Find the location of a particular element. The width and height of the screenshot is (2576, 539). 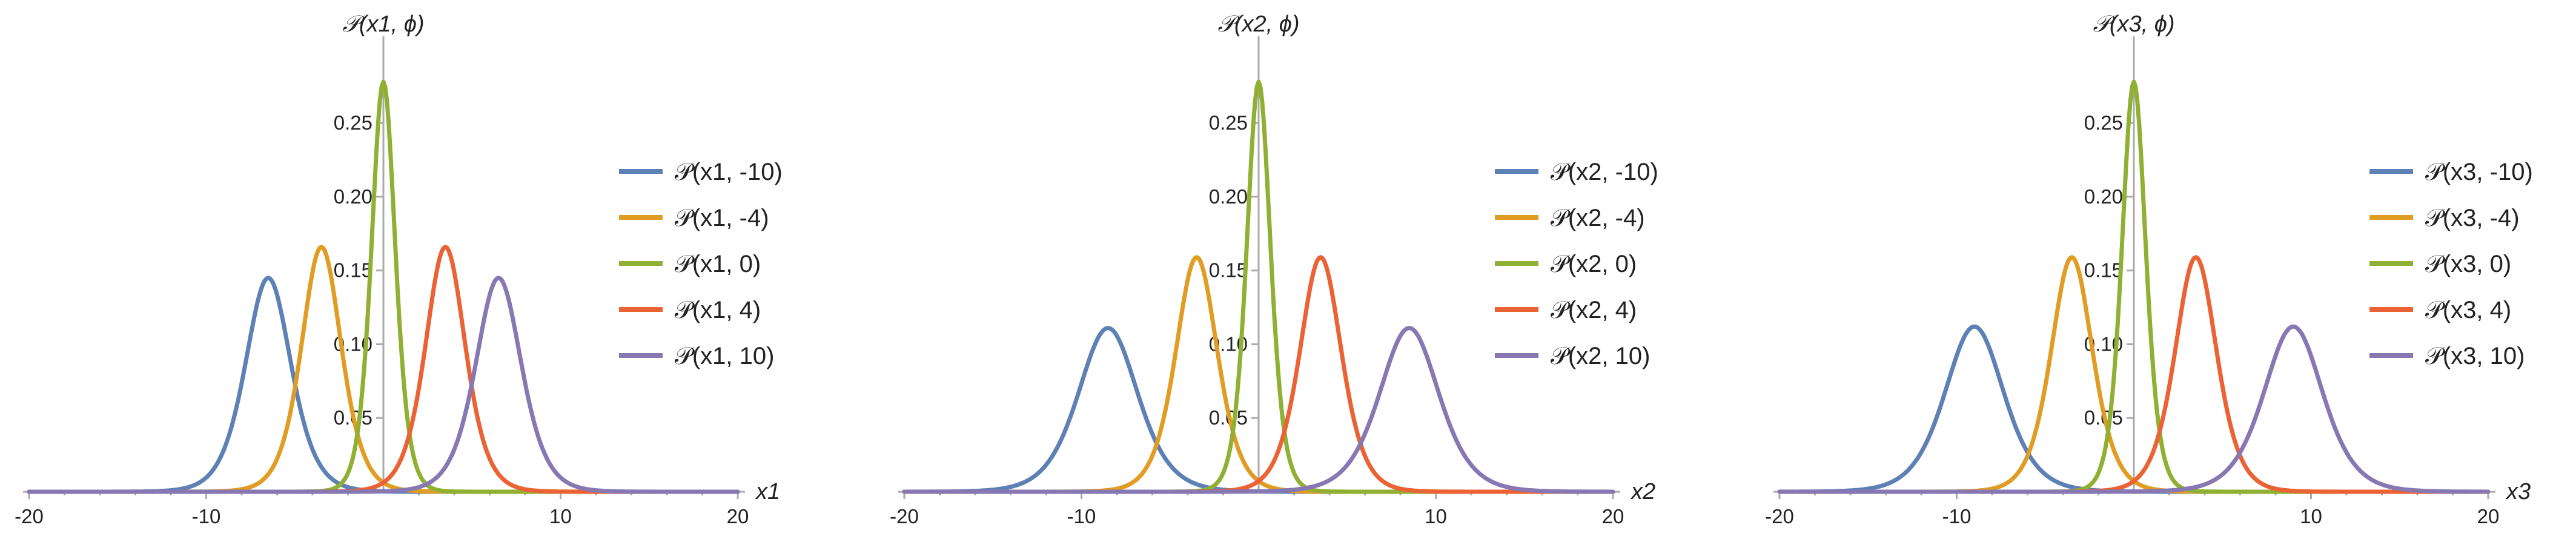

legend-label-phi--4: 𝒫(x1, -4) is located at coordinates (722, 218).